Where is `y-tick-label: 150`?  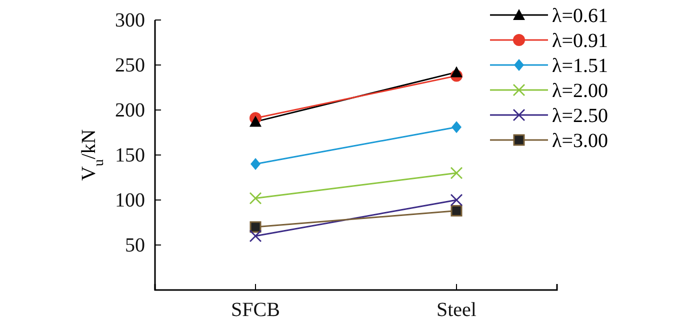 y-tick-label: 150 is located at coordinates (130, 155).